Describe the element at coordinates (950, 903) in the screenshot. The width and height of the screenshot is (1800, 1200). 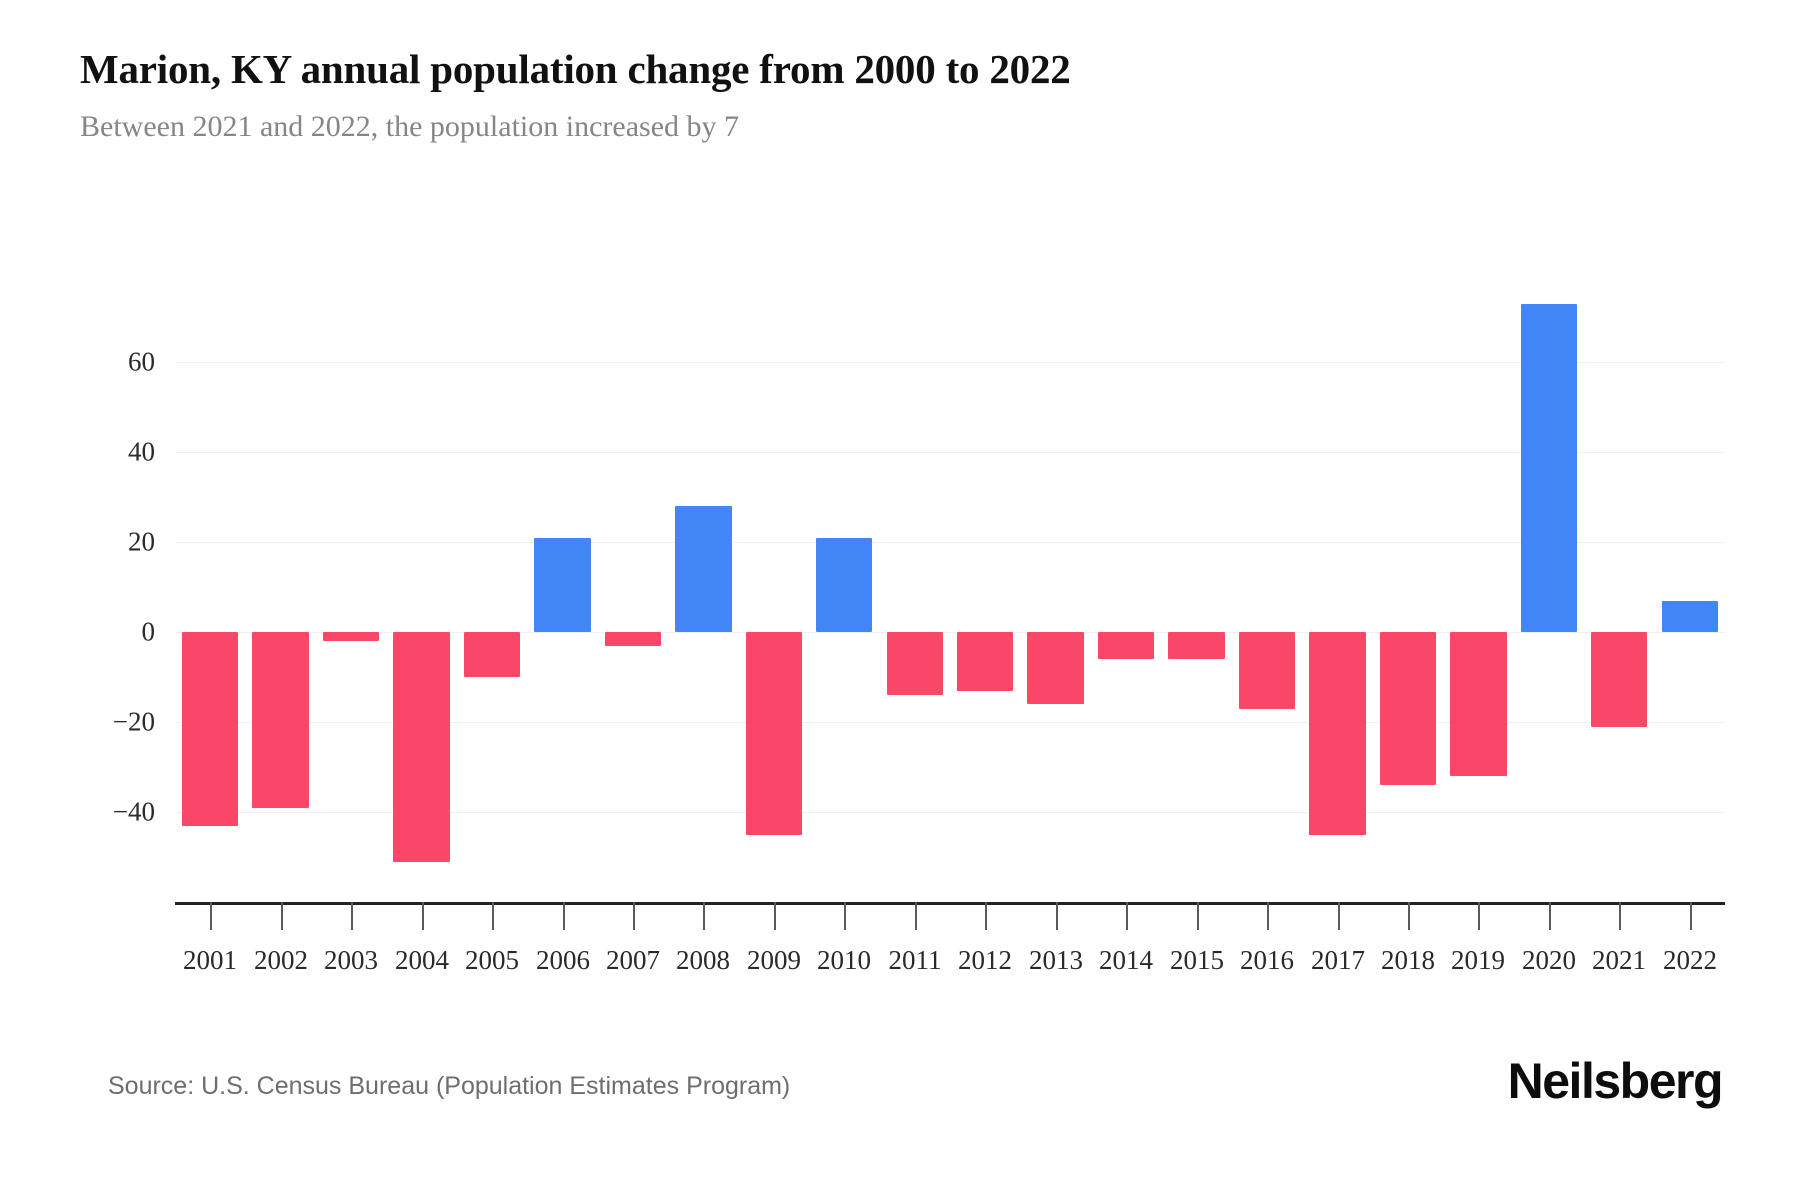
I see `x-axis-line` at that location.